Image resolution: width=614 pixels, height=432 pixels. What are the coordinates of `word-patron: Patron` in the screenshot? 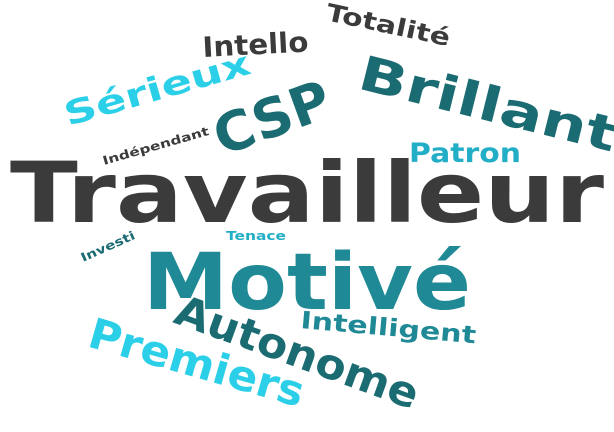 It's located at (465, 153).